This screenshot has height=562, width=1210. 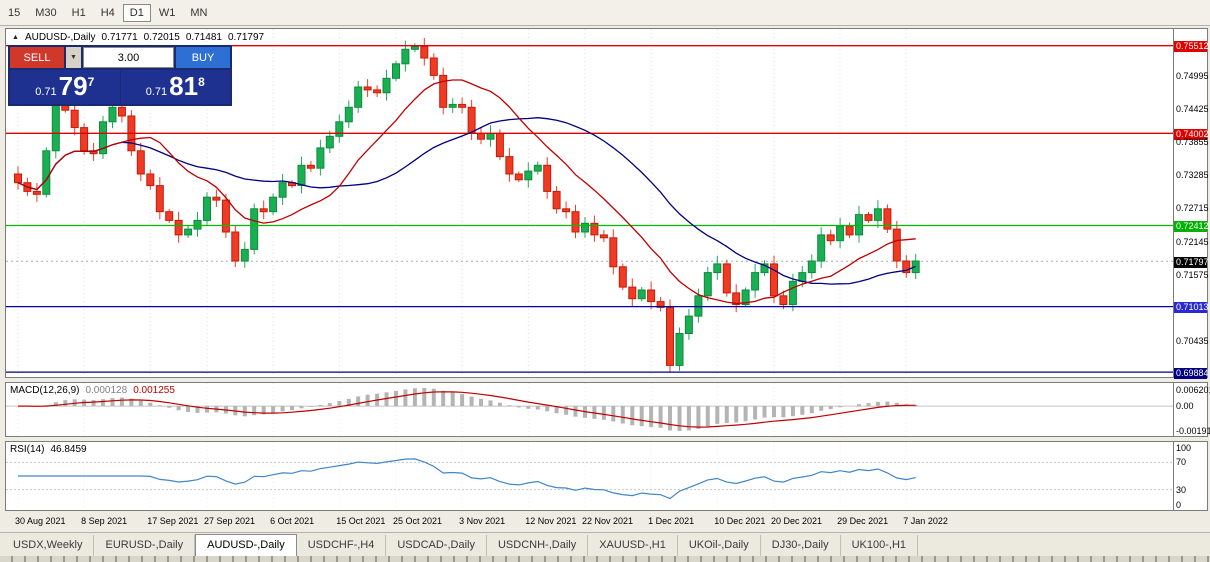 I want to click on chart-tab-eurusd-daily: EURUSD-,Daily, so click(x=145, y=545).